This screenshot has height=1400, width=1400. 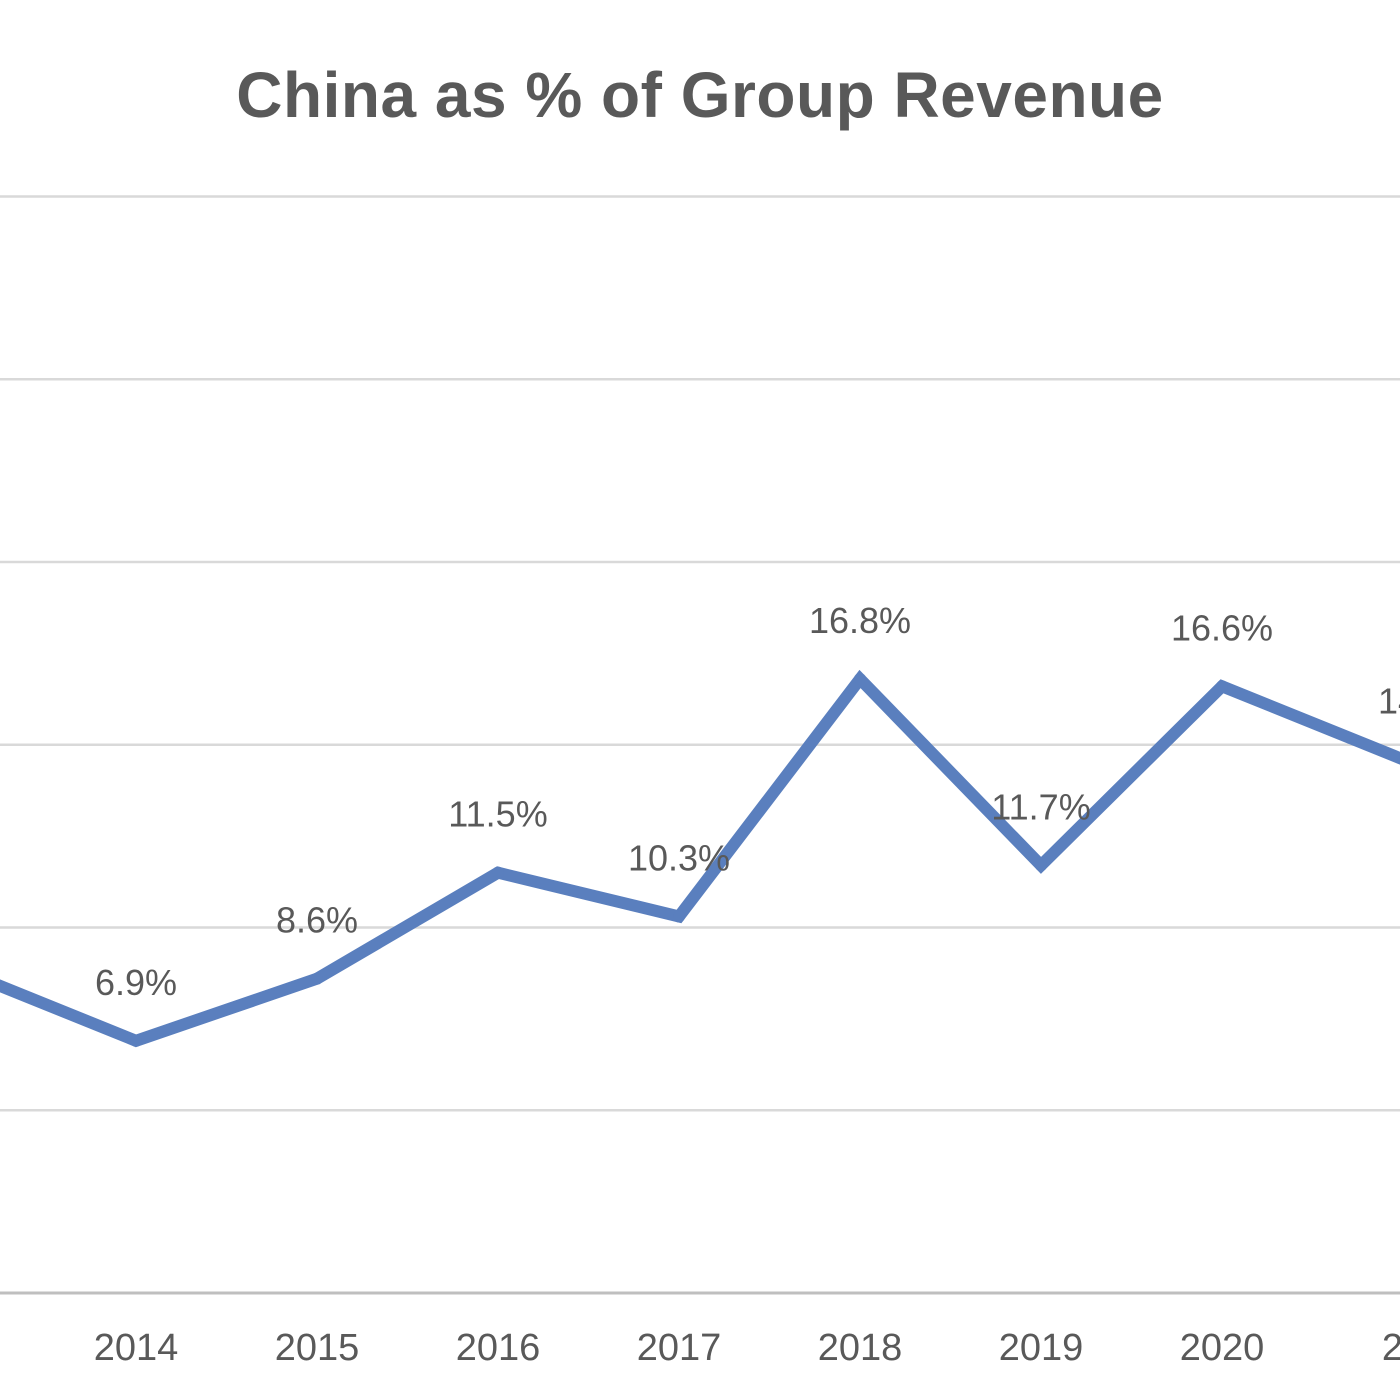 What do you see at coordinates (679, 916) in the screenshot?
I see `data-point-2017` at bounding box center [679, 916].